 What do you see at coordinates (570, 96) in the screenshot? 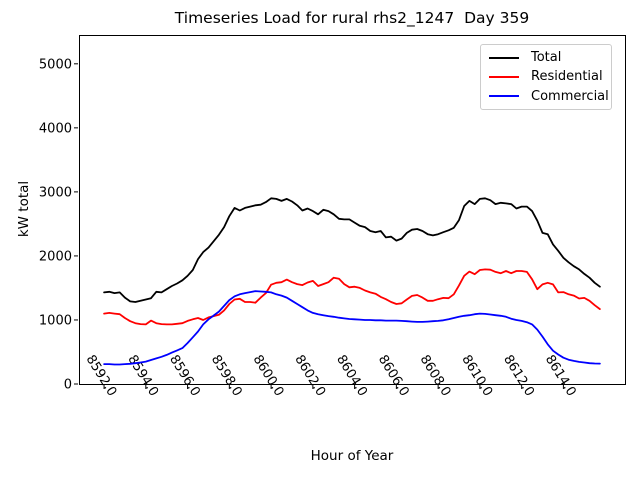
I see `legend-label-commercial: Commercial` at bounding box center [570, 96].